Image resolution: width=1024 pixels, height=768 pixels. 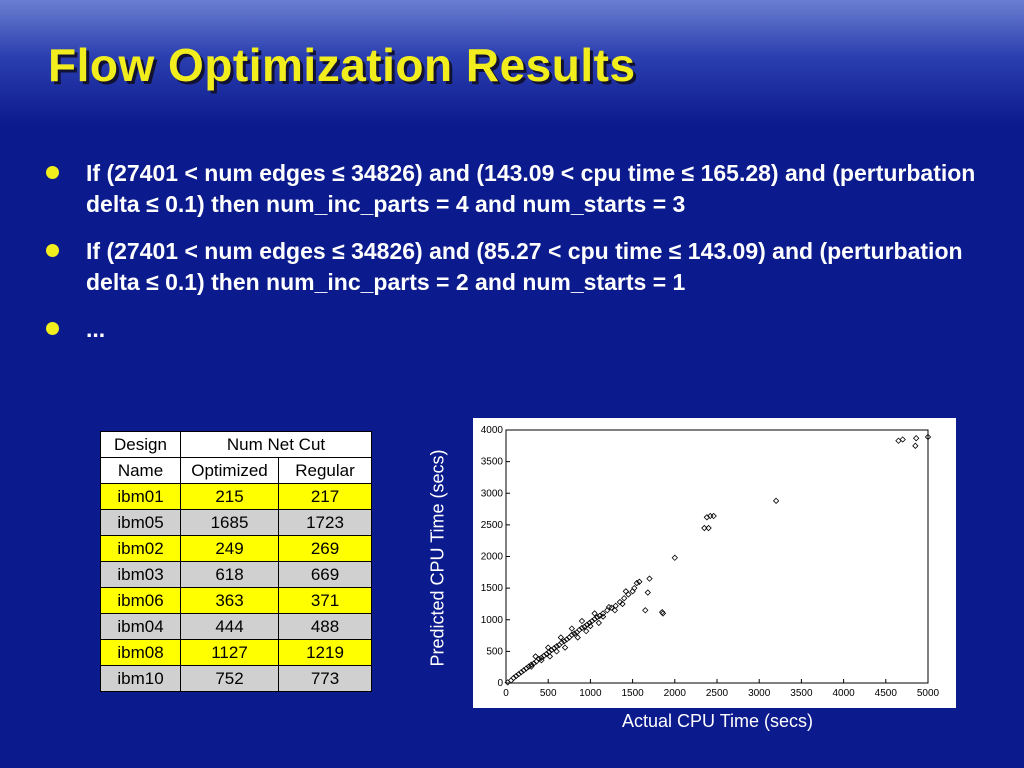 What do you see at coordinates (229, 600) in the screenshot?
I see `cell-optimized: 363` at bounding box center [229, 600].